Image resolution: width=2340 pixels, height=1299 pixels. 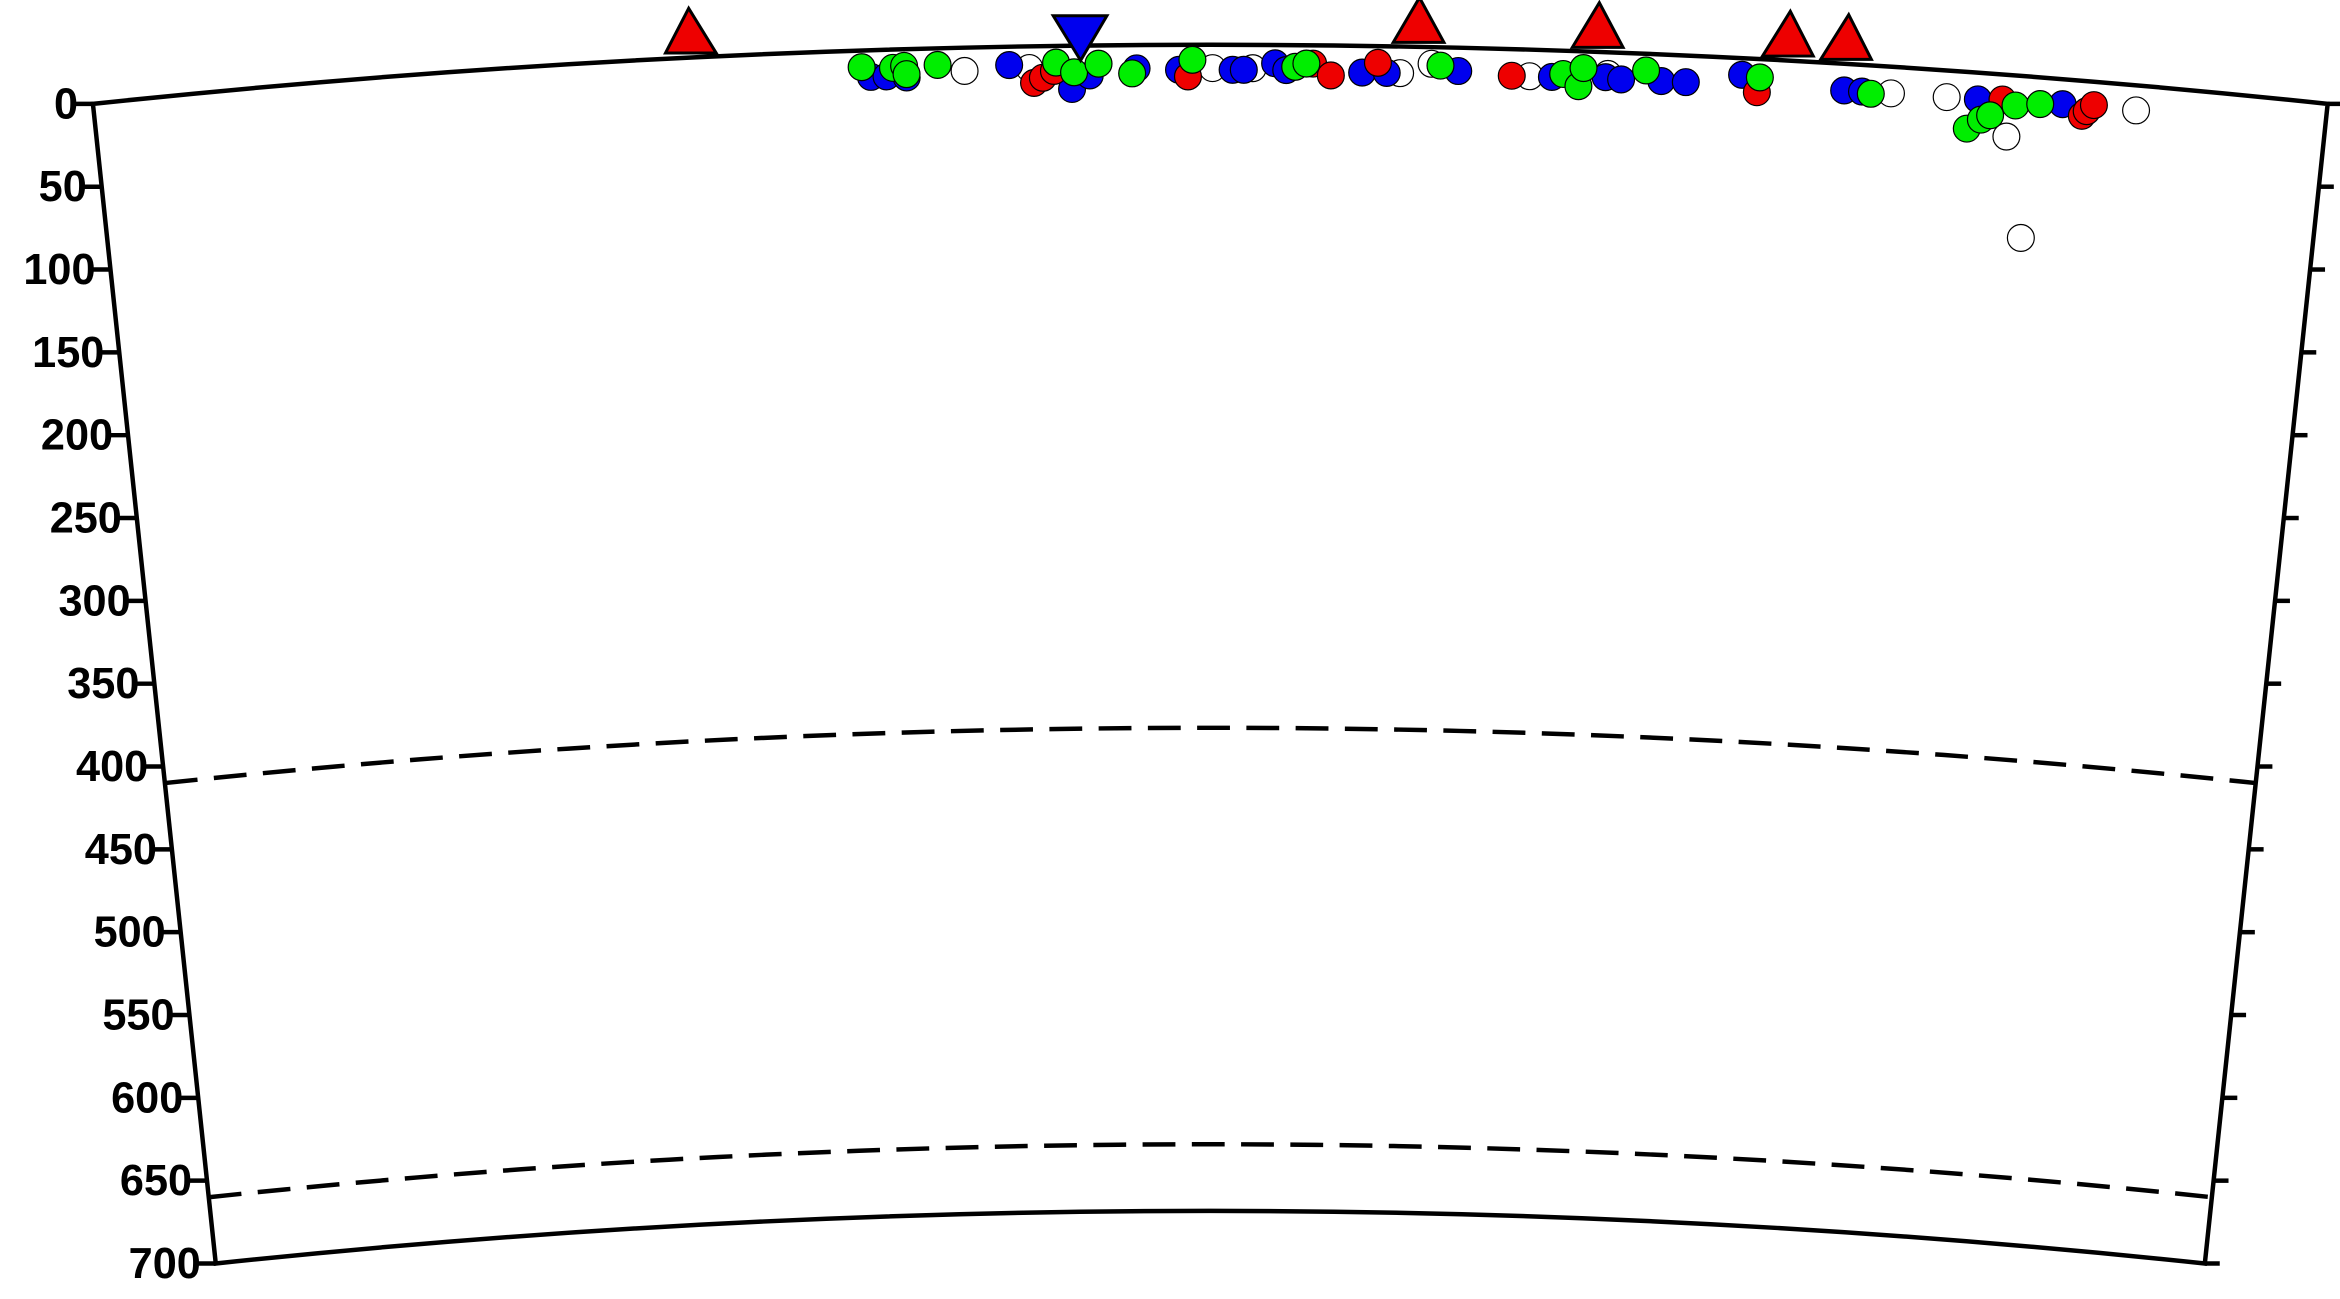 I want to click on y-tick-label: 650, so click(x=156, y=1181).